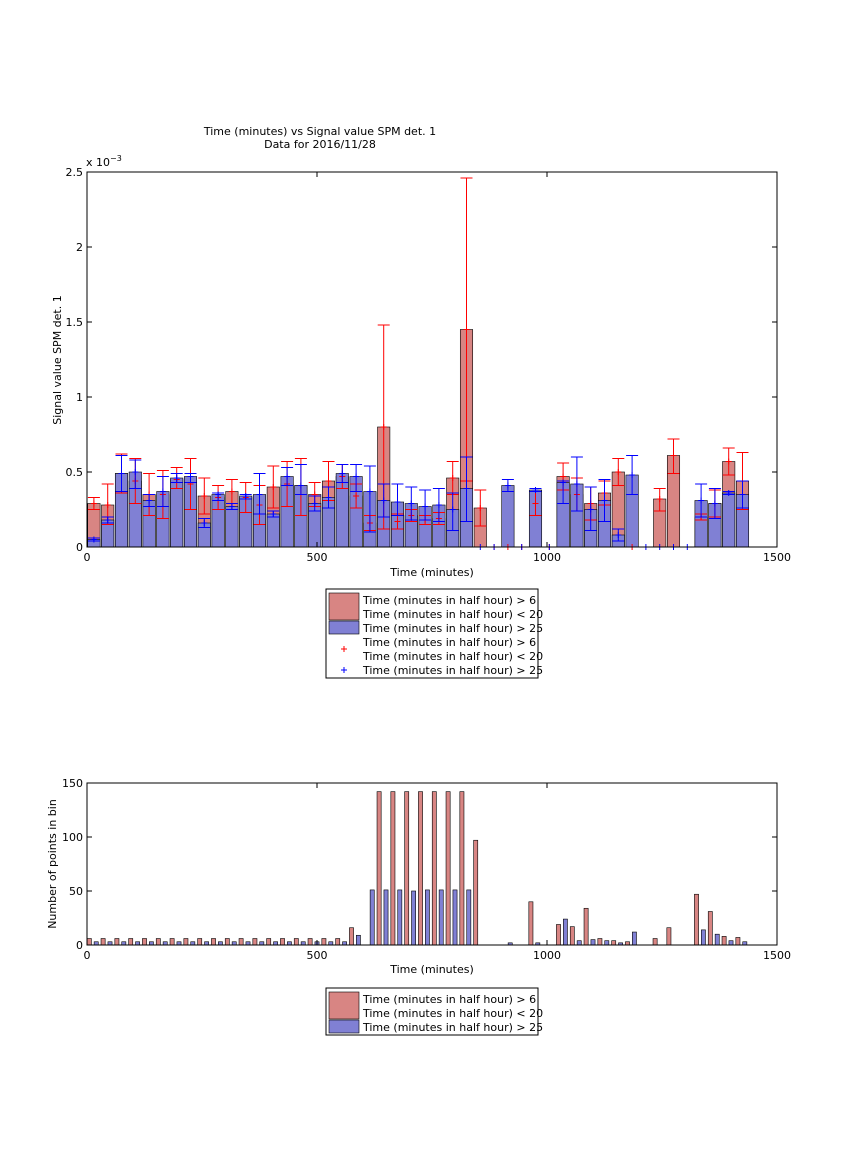  What do you see at coordinates (431, 969) in the screenshot?
I see `chart2-xlabel: Time (minutes)` at bounding box center [431, 969].